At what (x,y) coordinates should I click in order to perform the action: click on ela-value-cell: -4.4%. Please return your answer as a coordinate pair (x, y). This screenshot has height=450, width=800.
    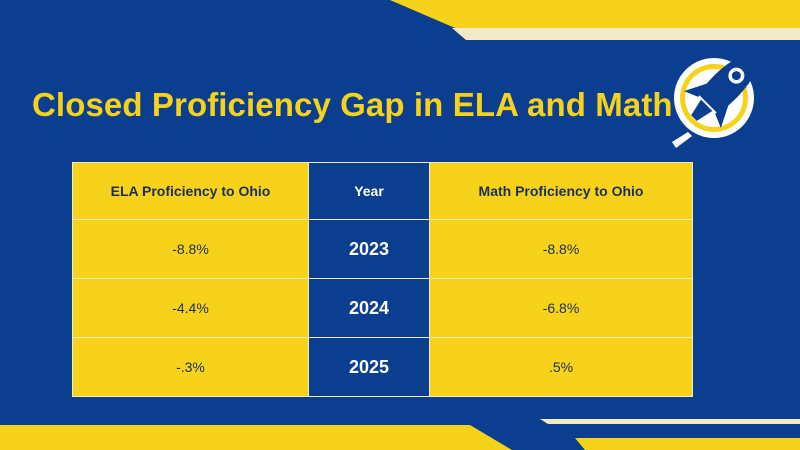
    Looking at the image, I should click on (190, 308).